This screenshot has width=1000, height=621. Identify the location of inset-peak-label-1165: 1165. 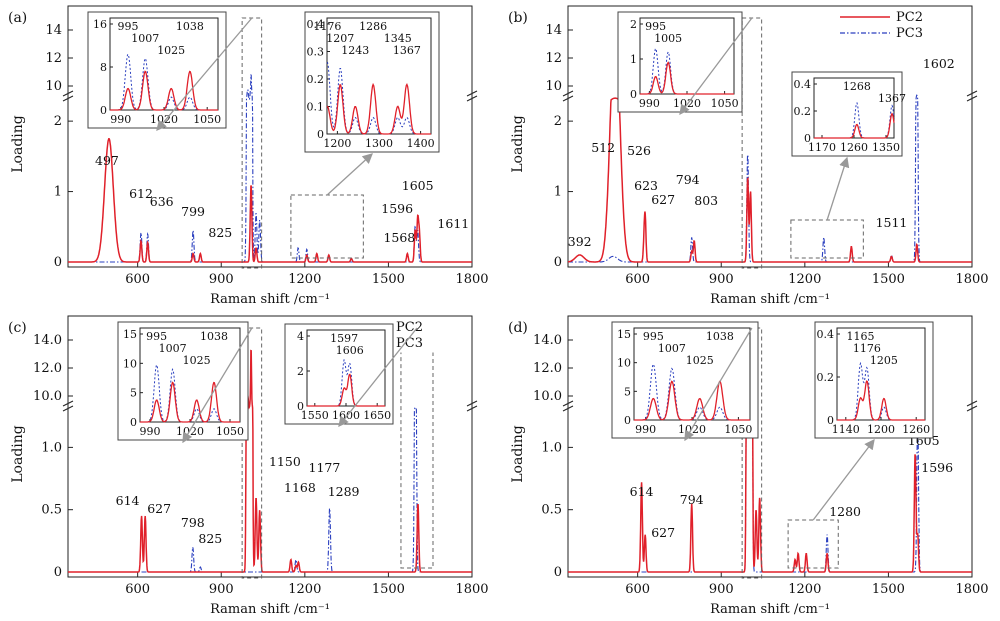
(860, 336).